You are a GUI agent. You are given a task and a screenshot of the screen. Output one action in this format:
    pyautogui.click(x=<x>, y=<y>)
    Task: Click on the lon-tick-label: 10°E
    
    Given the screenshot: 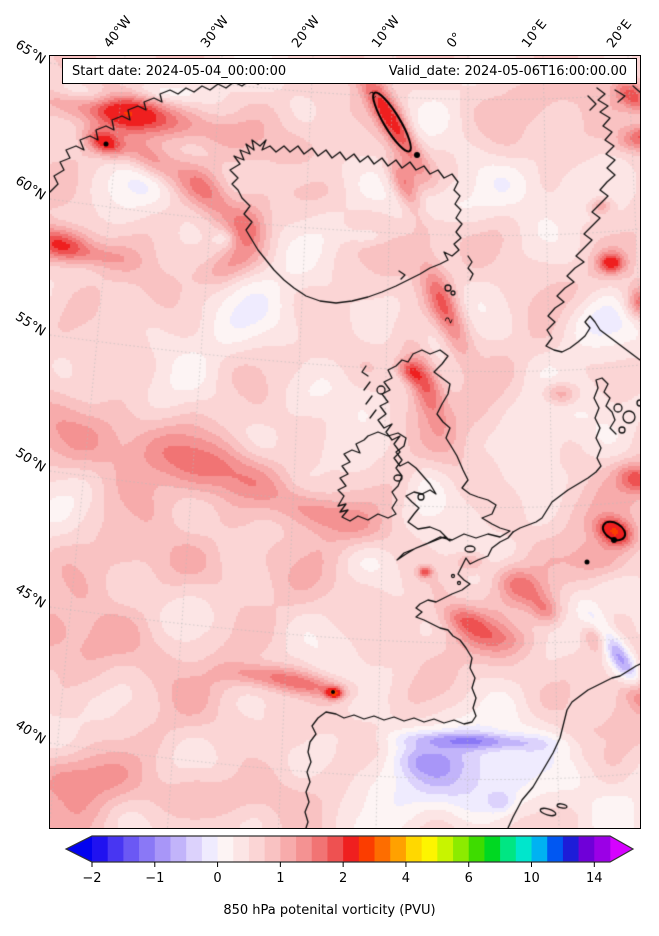 What is the action you would take?
    pyautogui.click(x=535, y=34)
    